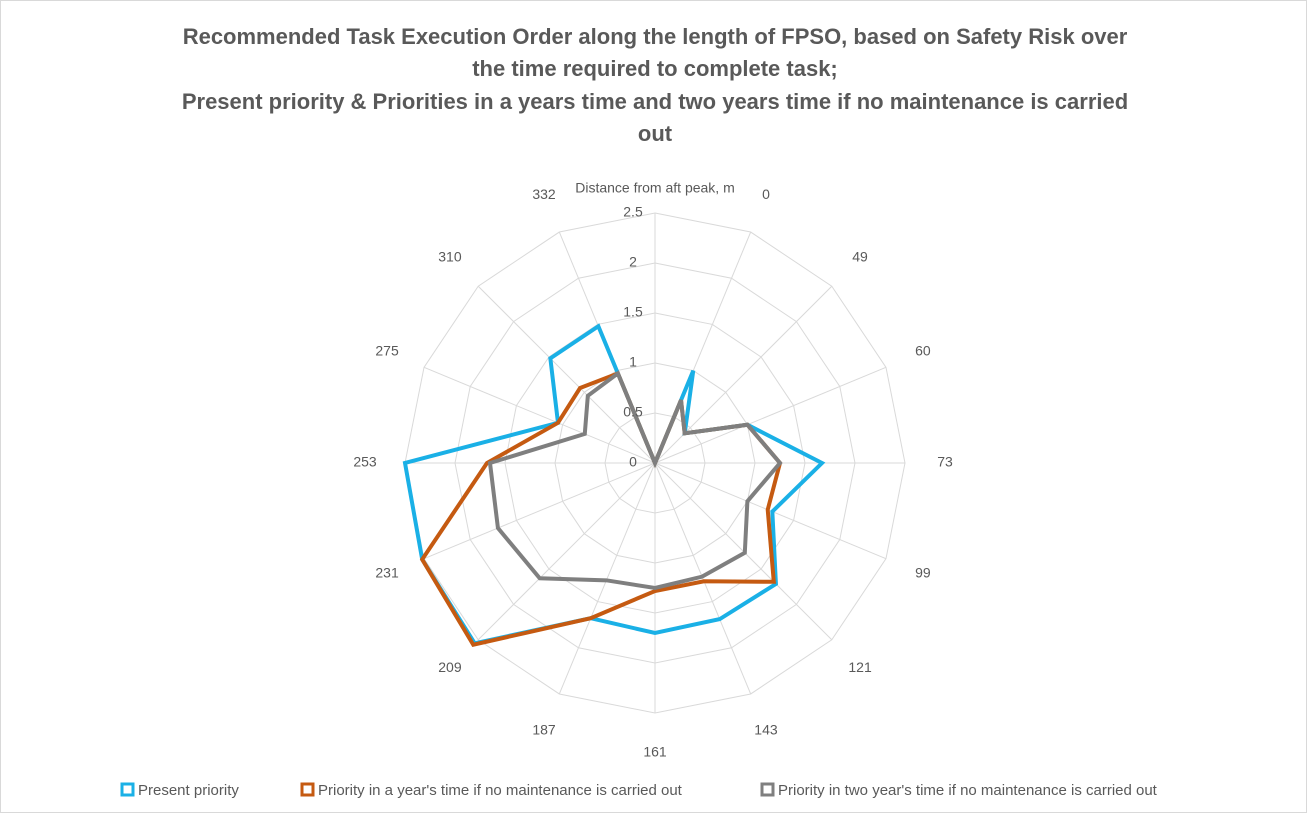 Image resolution: width=1309 pixels, height=814 pixels. I want to click on legend-label: Present priority, so click(188, 790).